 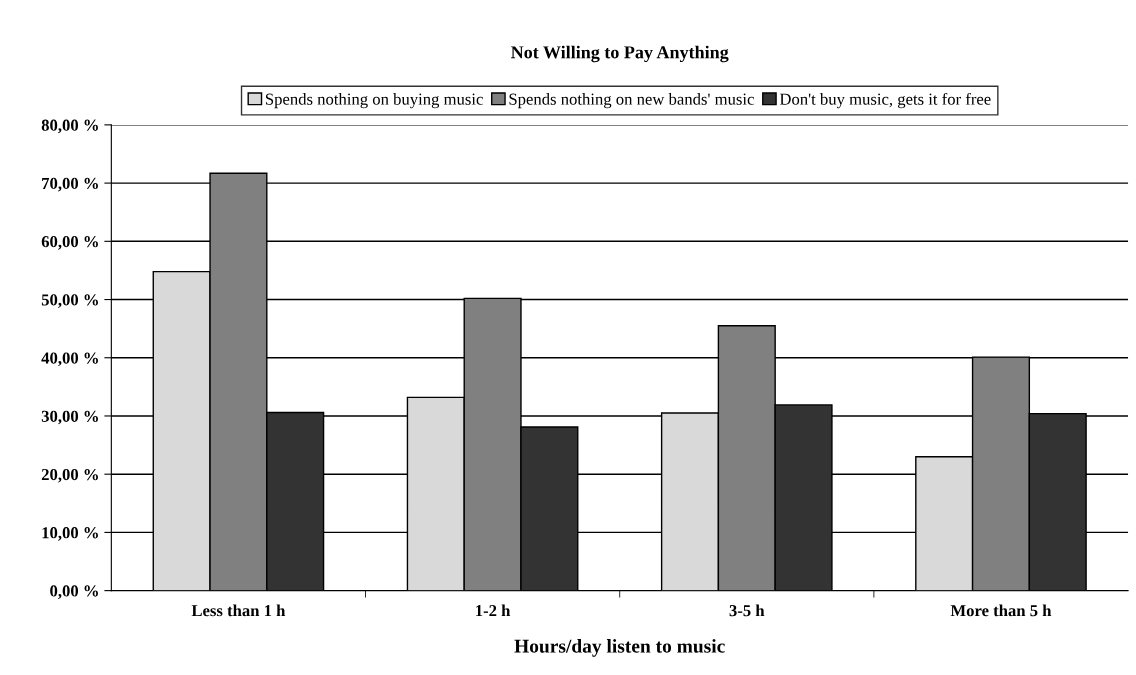 What do you see at coordinates (1001, 610) in the screenshot?
I see `x-tick-label: More than 5 h` at bounding box center [1001, 610].